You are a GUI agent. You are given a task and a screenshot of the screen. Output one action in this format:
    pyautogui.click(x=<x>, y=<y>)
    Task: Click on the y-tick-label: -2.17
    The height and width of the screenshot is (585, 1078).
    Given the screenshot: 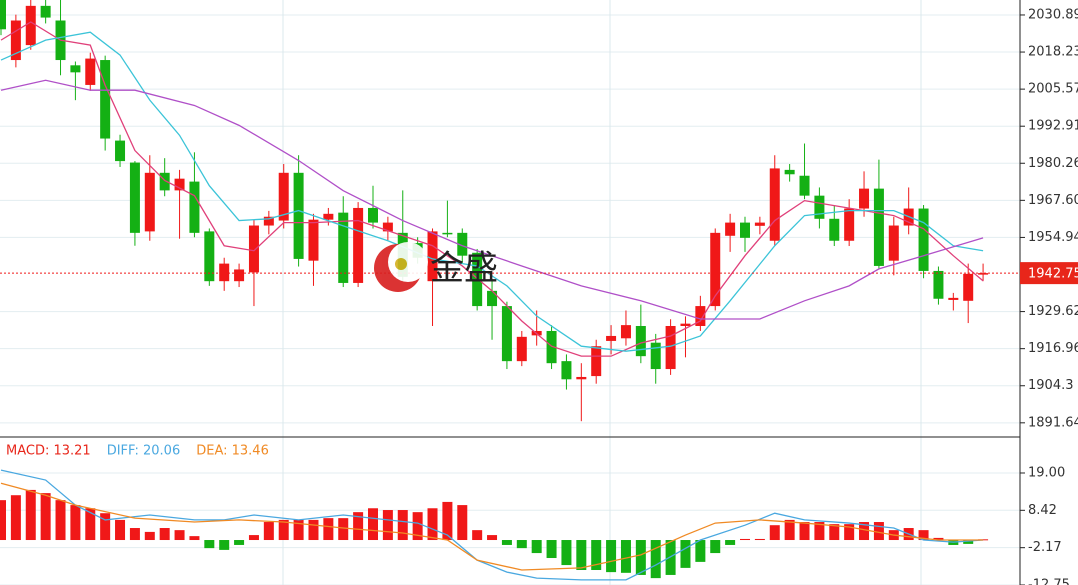 What is the action you would take?
    pyautogui.click(x=1045, y=547)
    